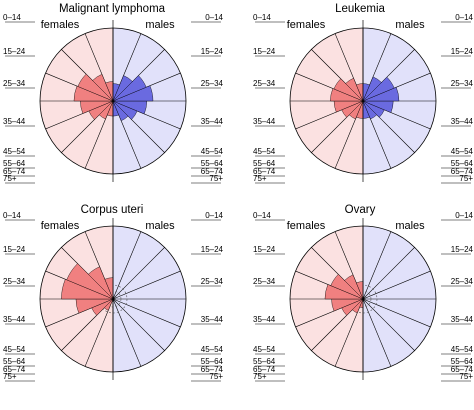  Describe the element at coordinates (112, 9) in the screenshot. I see `panel-title: Malignant lymphoma` at that location.